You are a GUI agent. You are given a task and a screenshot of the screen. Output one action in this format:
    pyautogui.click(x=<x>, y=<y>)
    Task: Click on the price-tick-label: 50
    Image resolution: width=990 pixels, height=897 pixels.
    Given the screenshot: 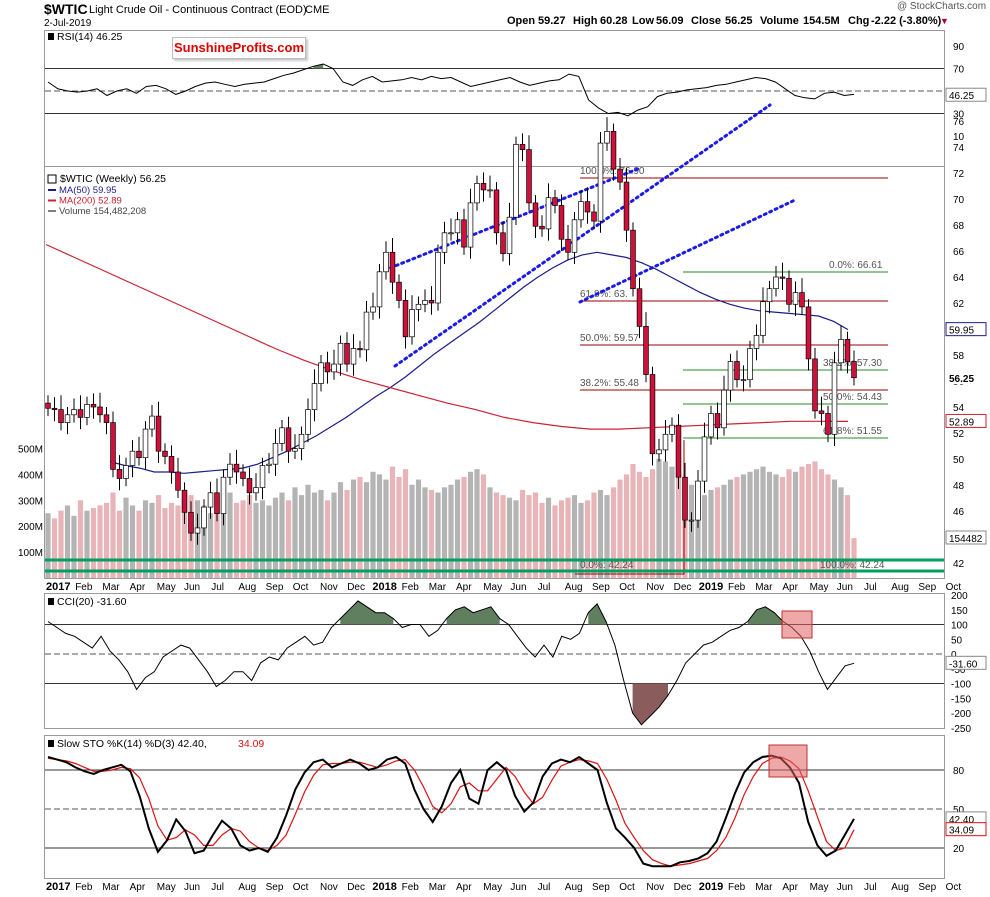 What is the action you would take?
    pyautogui.click(x=959, y=460)
    